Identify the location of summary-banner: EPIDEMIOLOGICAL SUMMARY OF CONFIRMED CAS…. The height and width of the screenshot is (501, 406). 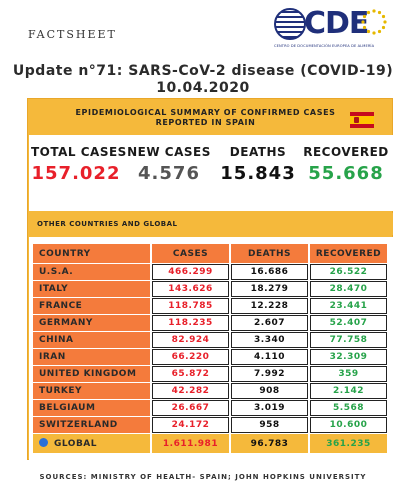
(205, 118).